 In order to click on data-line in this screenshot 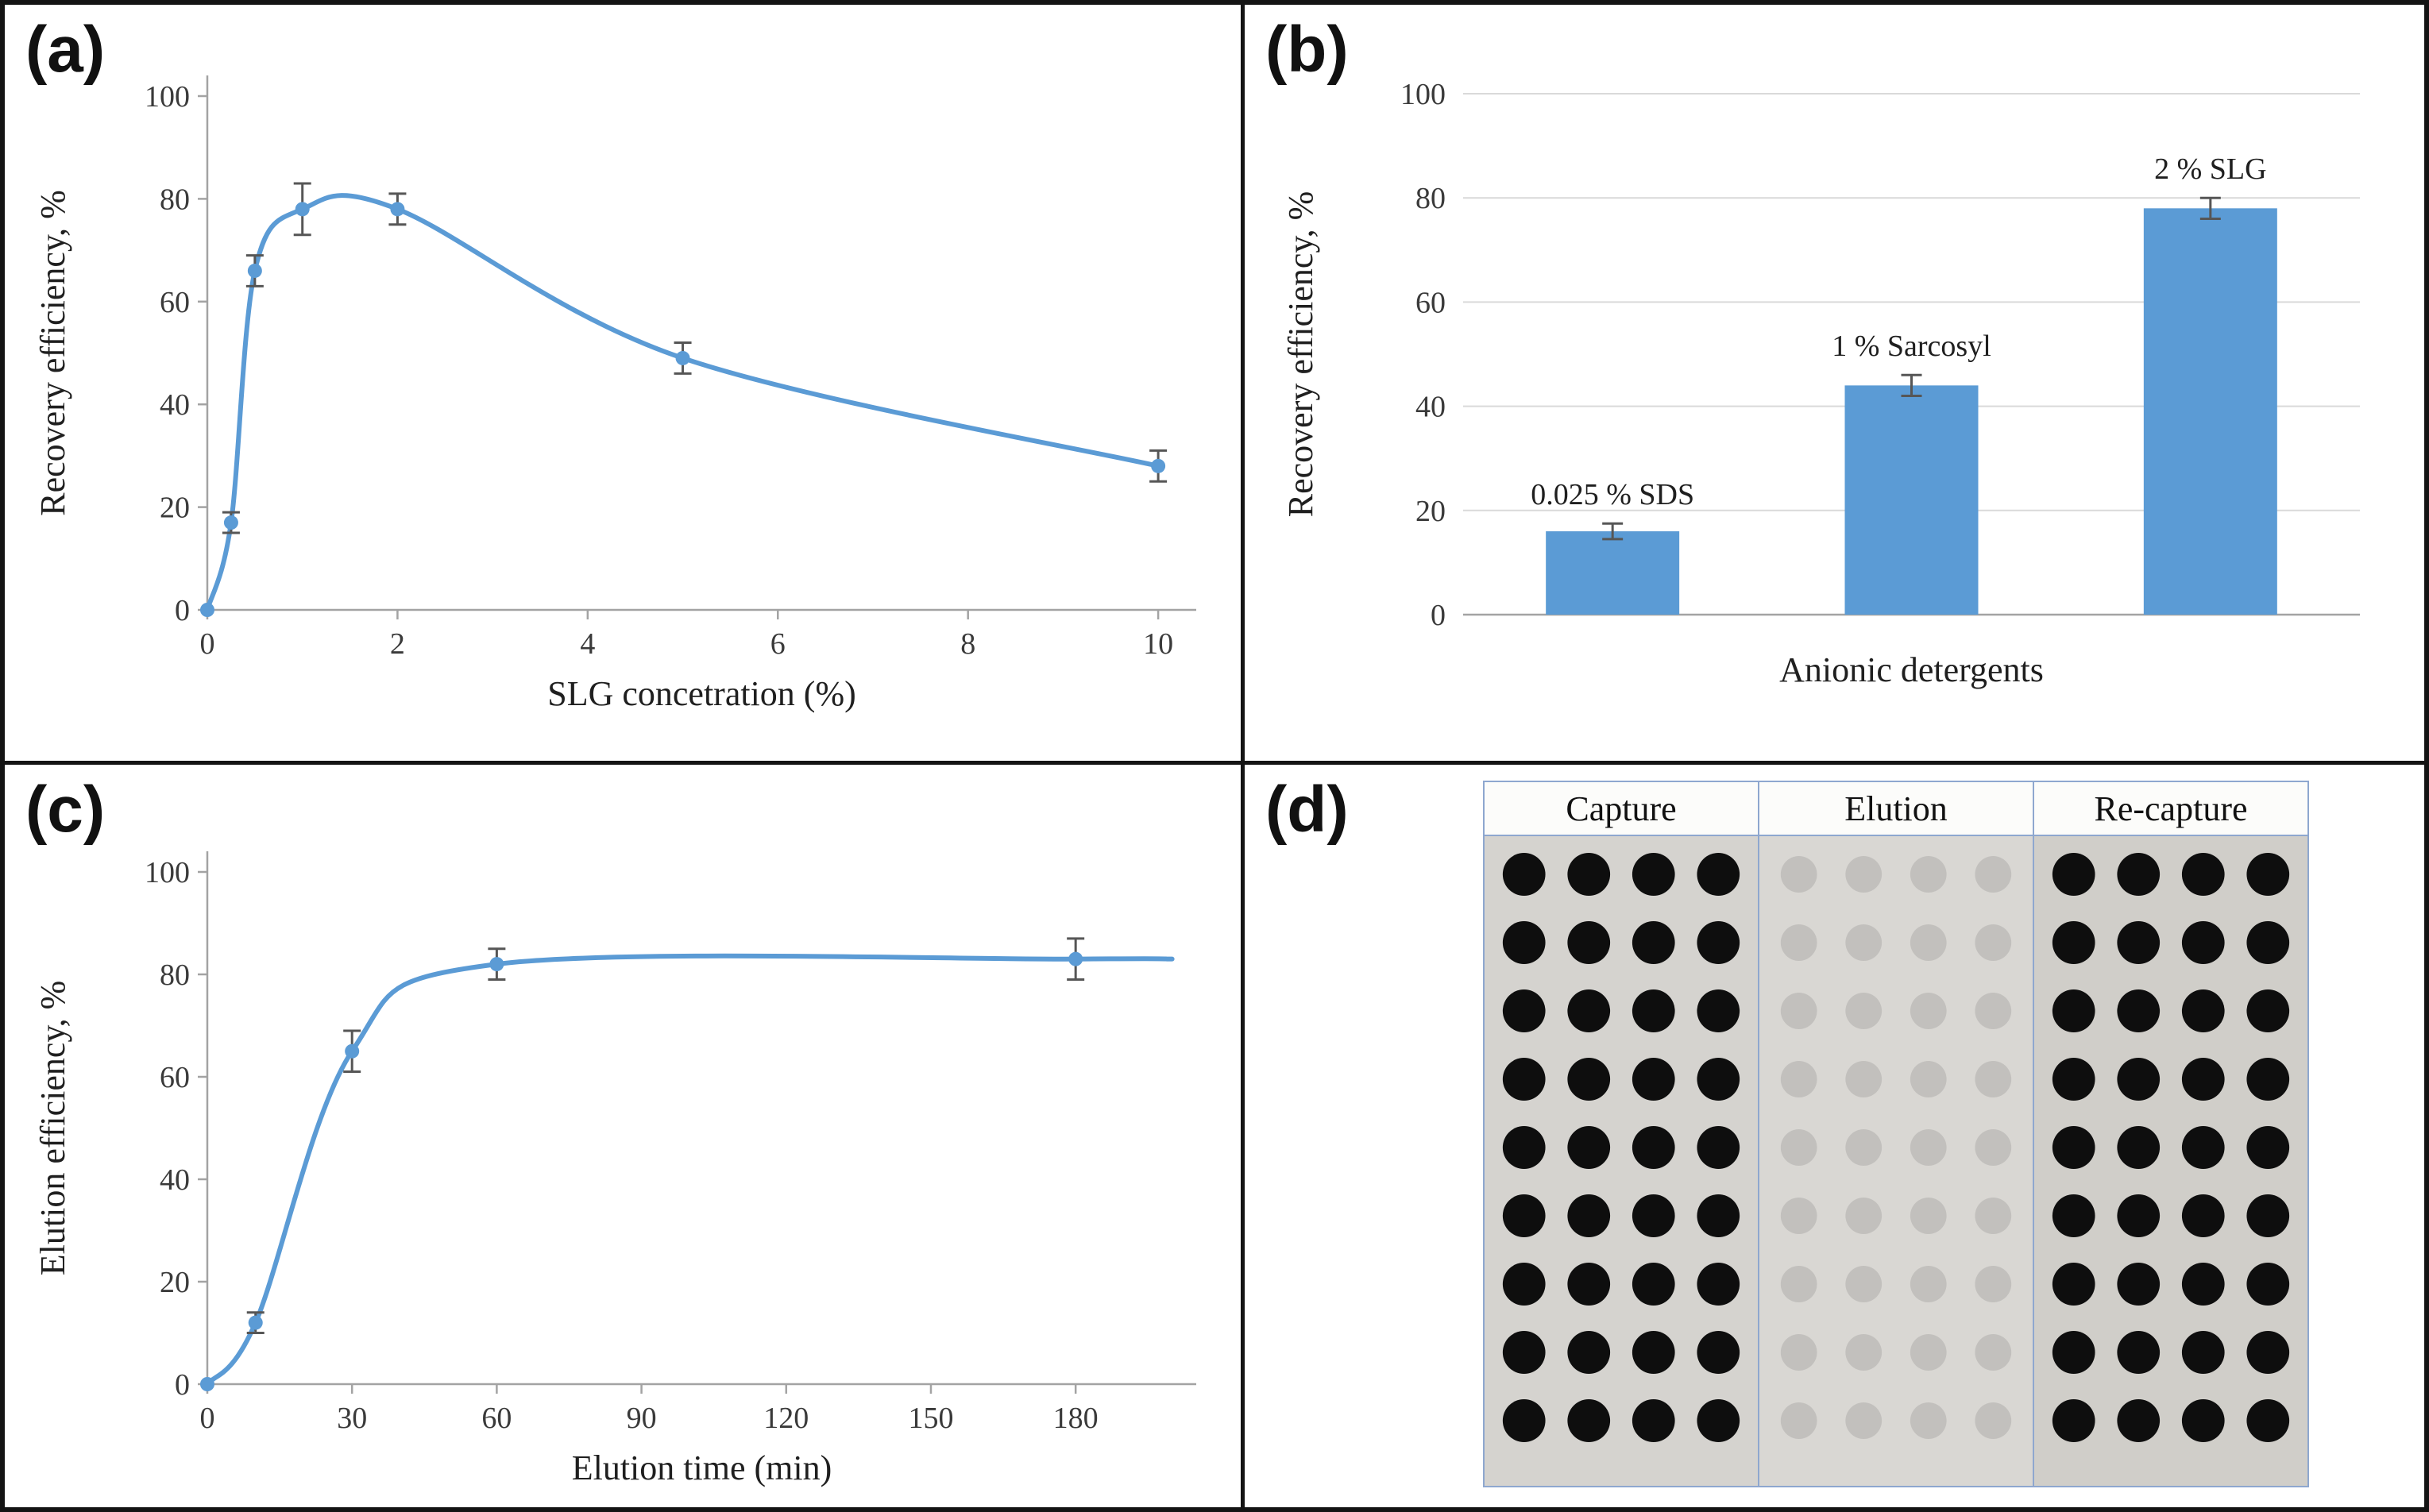, I will do `click(690, 1170)`.